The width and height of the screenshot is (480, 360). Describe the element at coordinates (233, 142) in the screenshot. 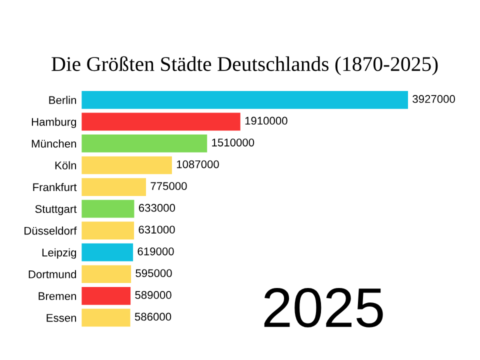

I see `data-label: 1510000` at that location.